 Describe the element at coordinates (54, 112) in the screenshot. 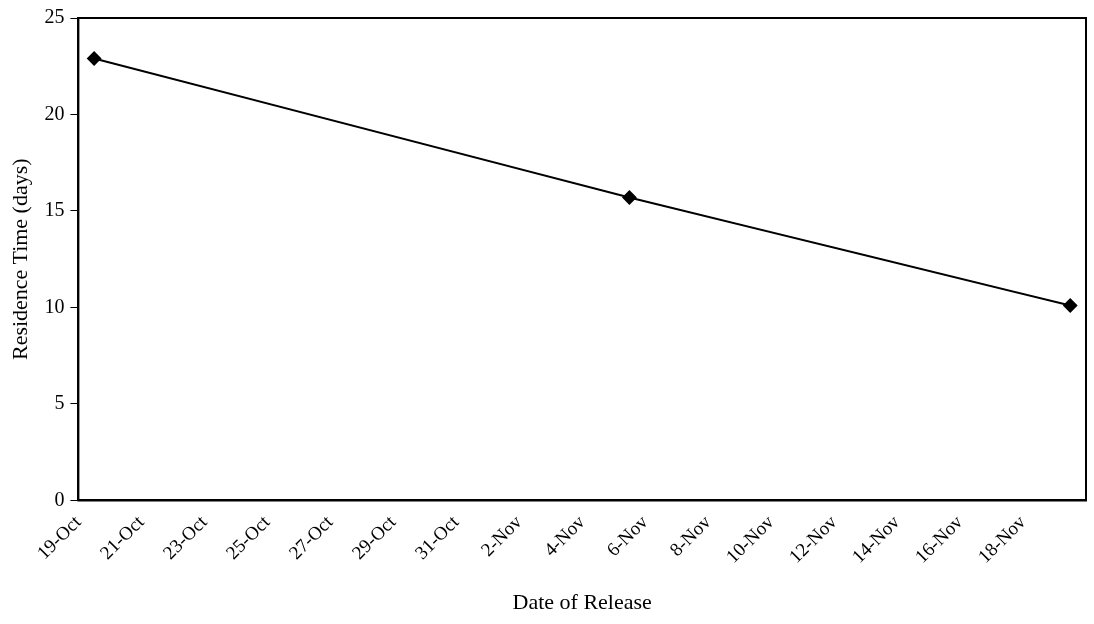

I see `y-tick-label: 20` at that location.